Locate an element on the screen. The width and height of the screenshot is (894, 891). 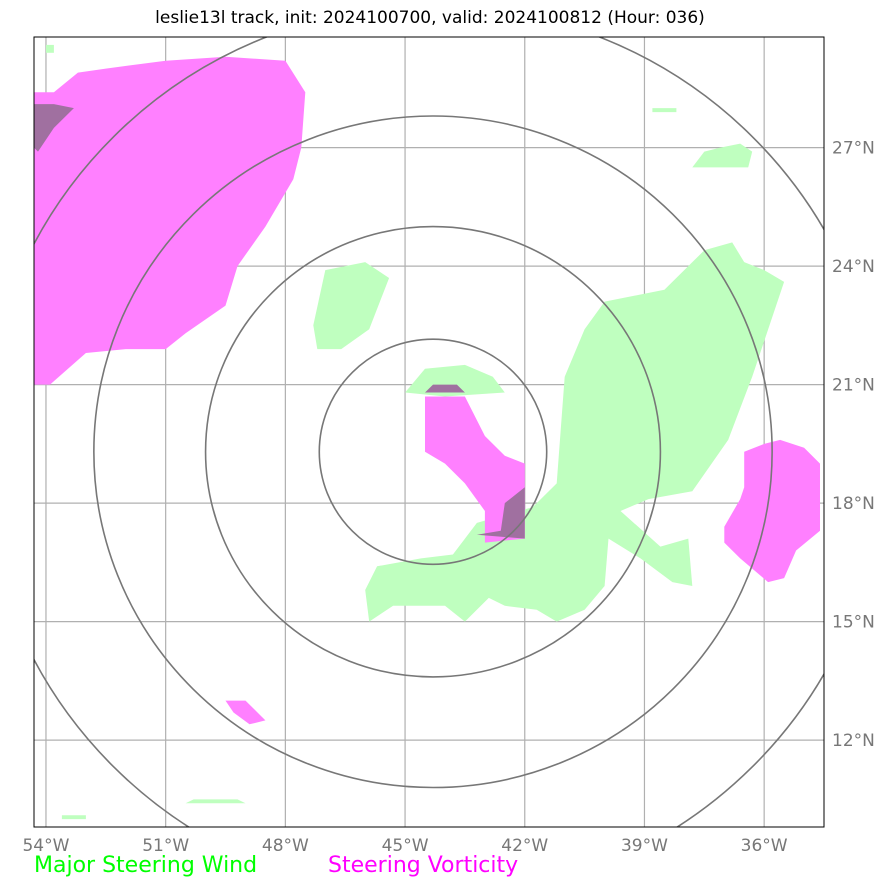
lon-tick-label: 42°W is located at coordinates (524, 846).